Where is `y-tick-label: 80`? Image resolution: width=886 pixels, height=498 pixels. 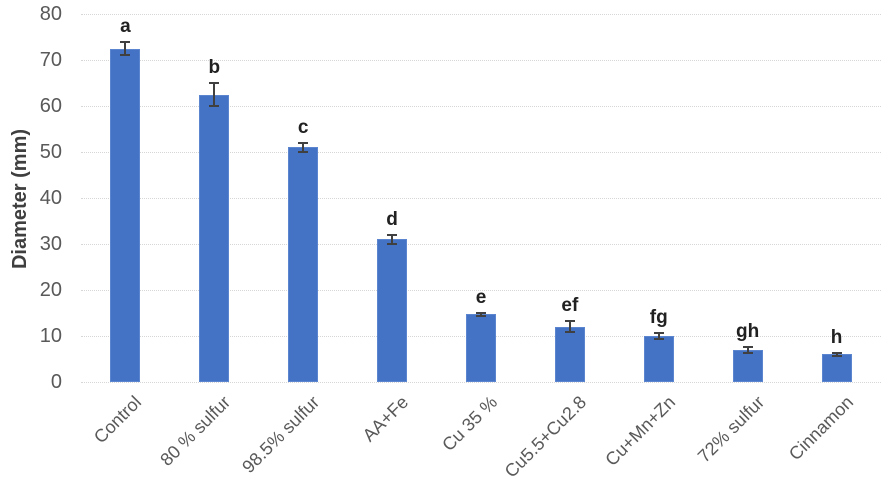
y-tick-label: 80 is located at coordinates (50, 14).